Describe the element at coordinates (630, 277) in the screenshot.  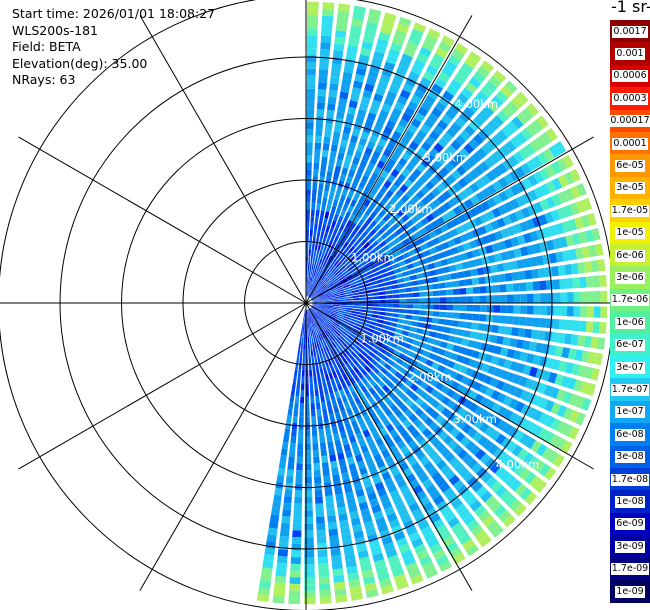
I see `colorbar-label: 3e-06` at that location.